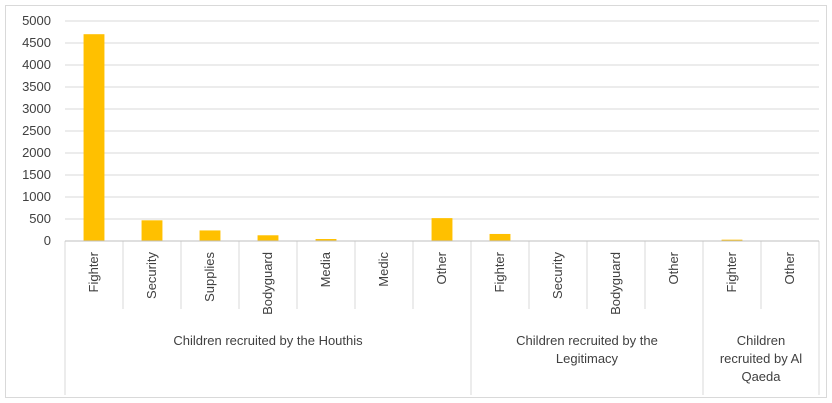 Image resolution: width=832 pixels, height=403 pixels. Describe the element at coordinates (36, 196) in the screenshot. I see `y-tick-label: 1000` at that location.